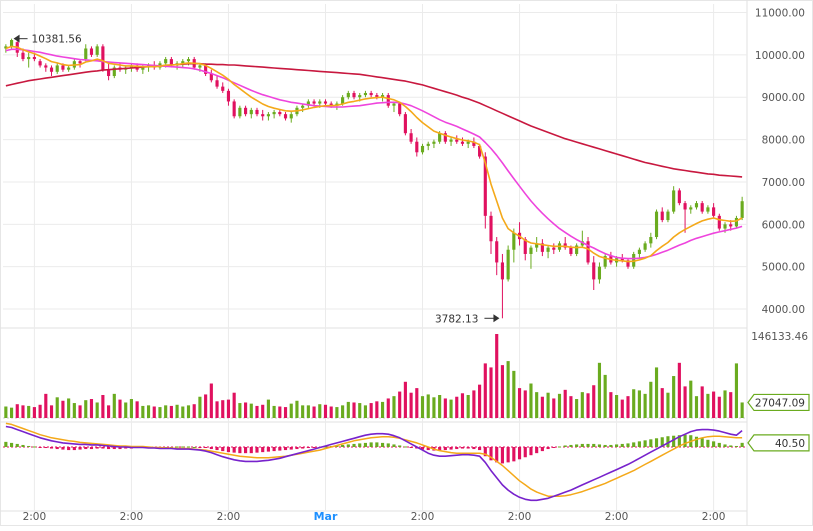  Describe the element at coordinates (374, 459) in the screenshot. I see `indicator-signal-line` at that location.